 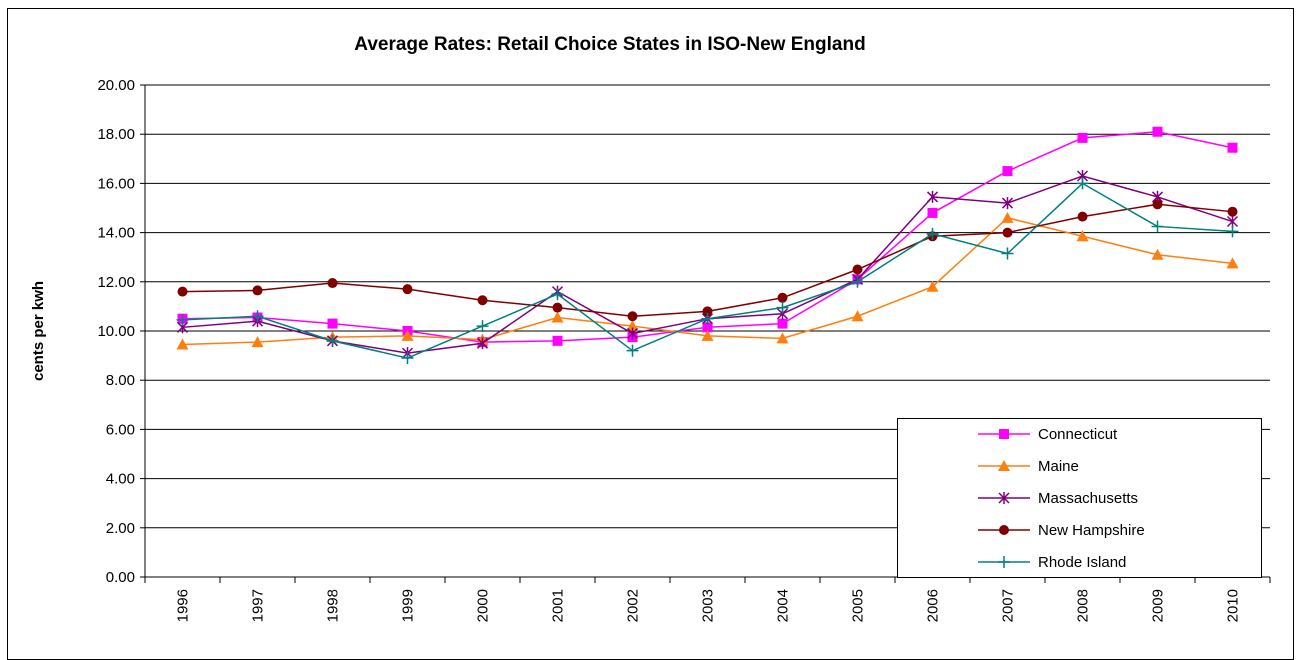 What do you see at coordinates (408, 605) in the screenshot?
I see `x-tick-label: 1999` at bounding box center [408, 605].